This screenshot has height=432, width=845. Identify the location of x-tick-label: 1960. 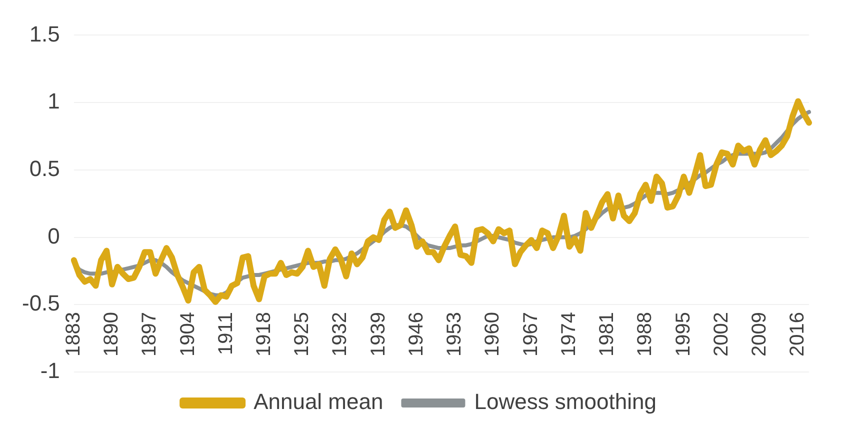
(493, 334).